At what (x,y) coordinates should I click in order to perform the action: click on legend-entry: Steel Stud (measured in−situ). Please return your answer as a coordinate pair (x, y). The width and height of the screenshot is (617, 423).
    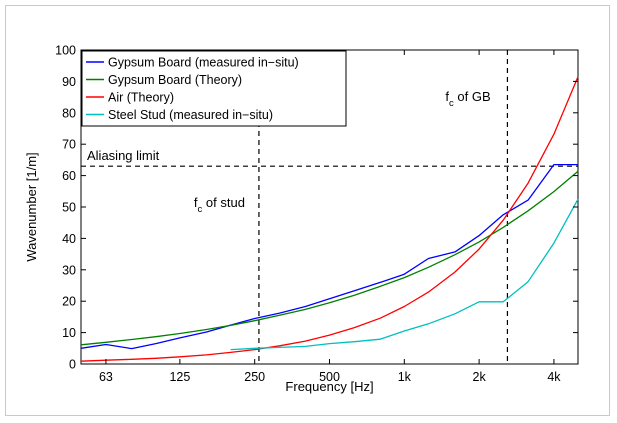
    Looking at the image, I should click on (190, 115).